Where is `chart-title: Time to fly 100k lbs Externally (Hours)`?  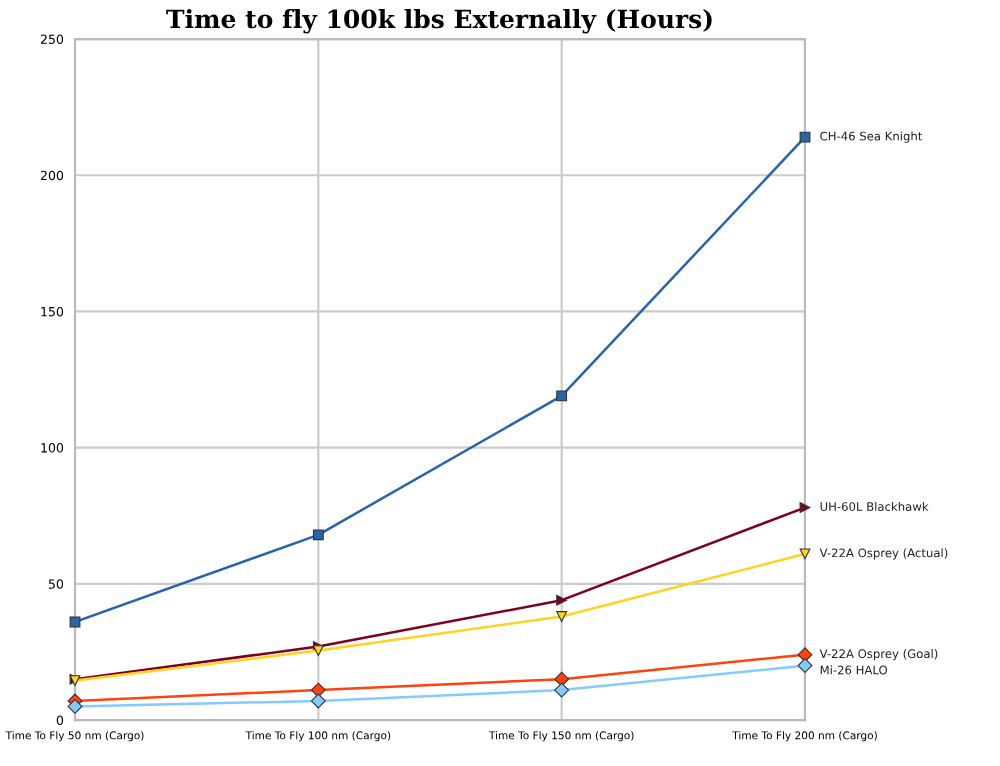
chart-title: Time to fly 100k lbs Externally (Hours) is located at coordinates (439, 21).